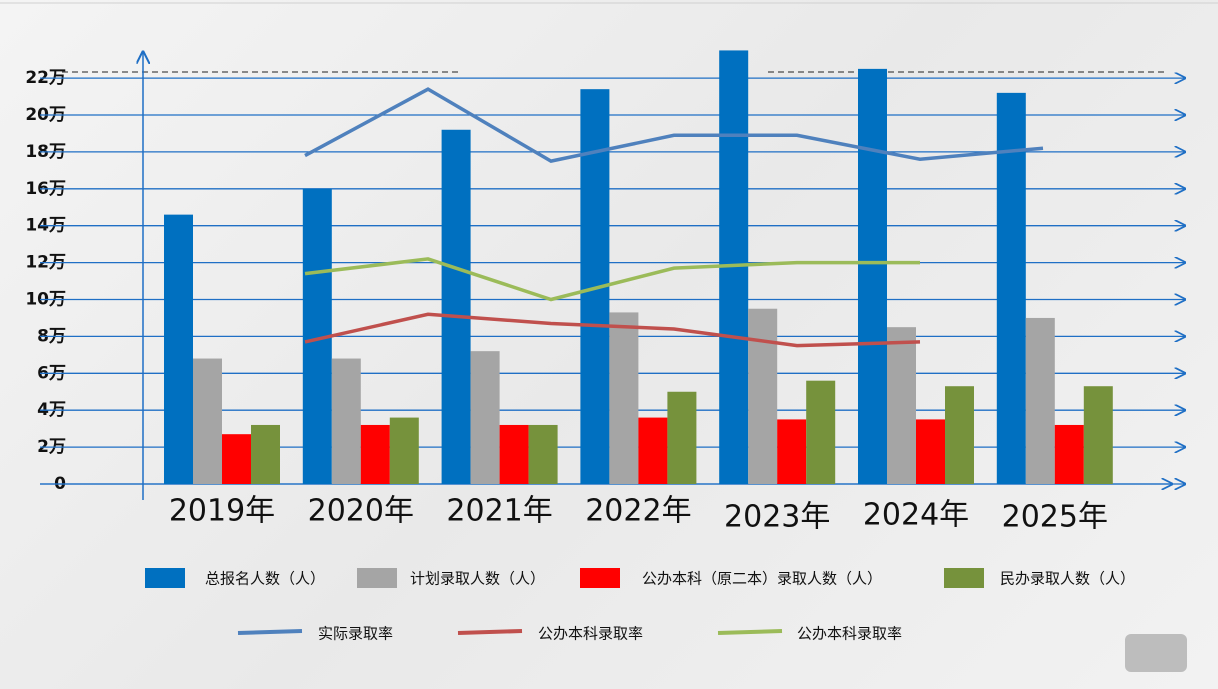 The width and height of the screenshot is (1218, 689). What do you see at coordinates (499, 511) in the screenshot?
I see `x-tick-label: 2021年` at bounding box center [499, 511].